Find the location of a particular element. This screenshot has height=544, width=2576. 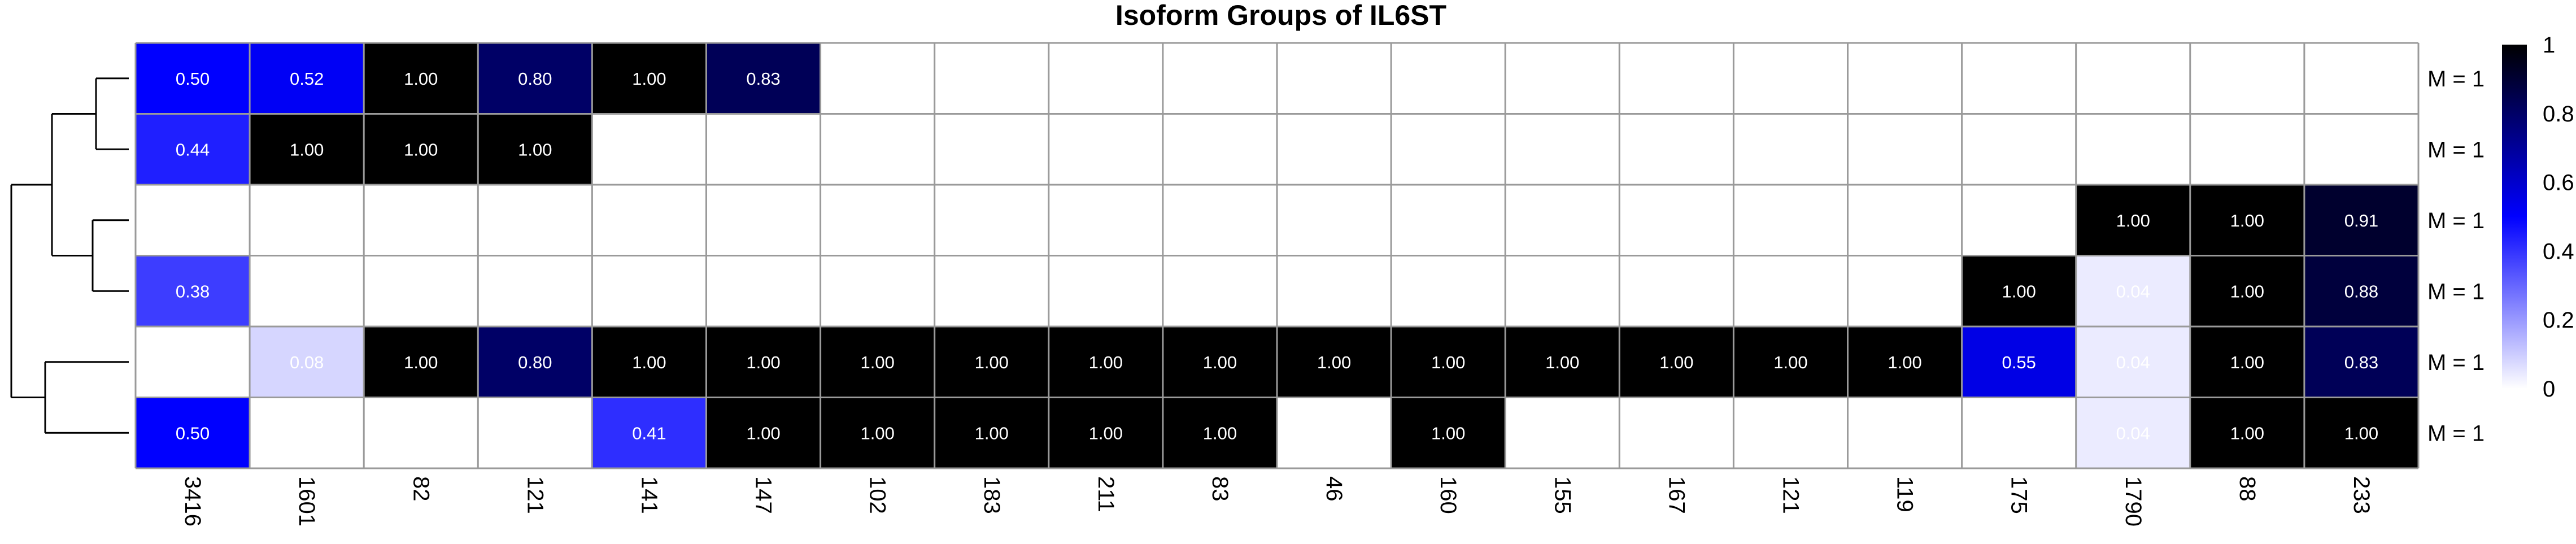

colorbar-tick-label: 1 is located at coordinates (2549, 45).